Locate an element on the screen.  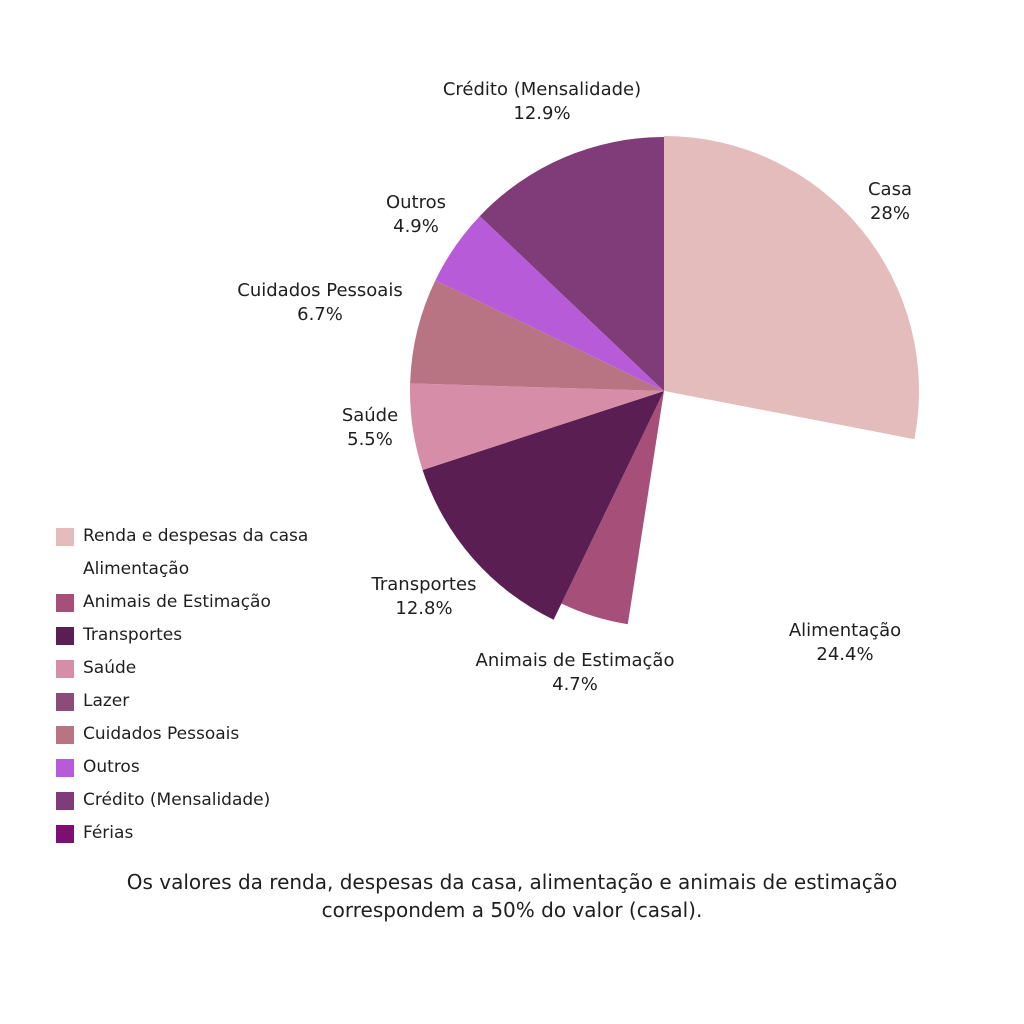
legend-item: Alimentação is located at coordinates (182, 569).